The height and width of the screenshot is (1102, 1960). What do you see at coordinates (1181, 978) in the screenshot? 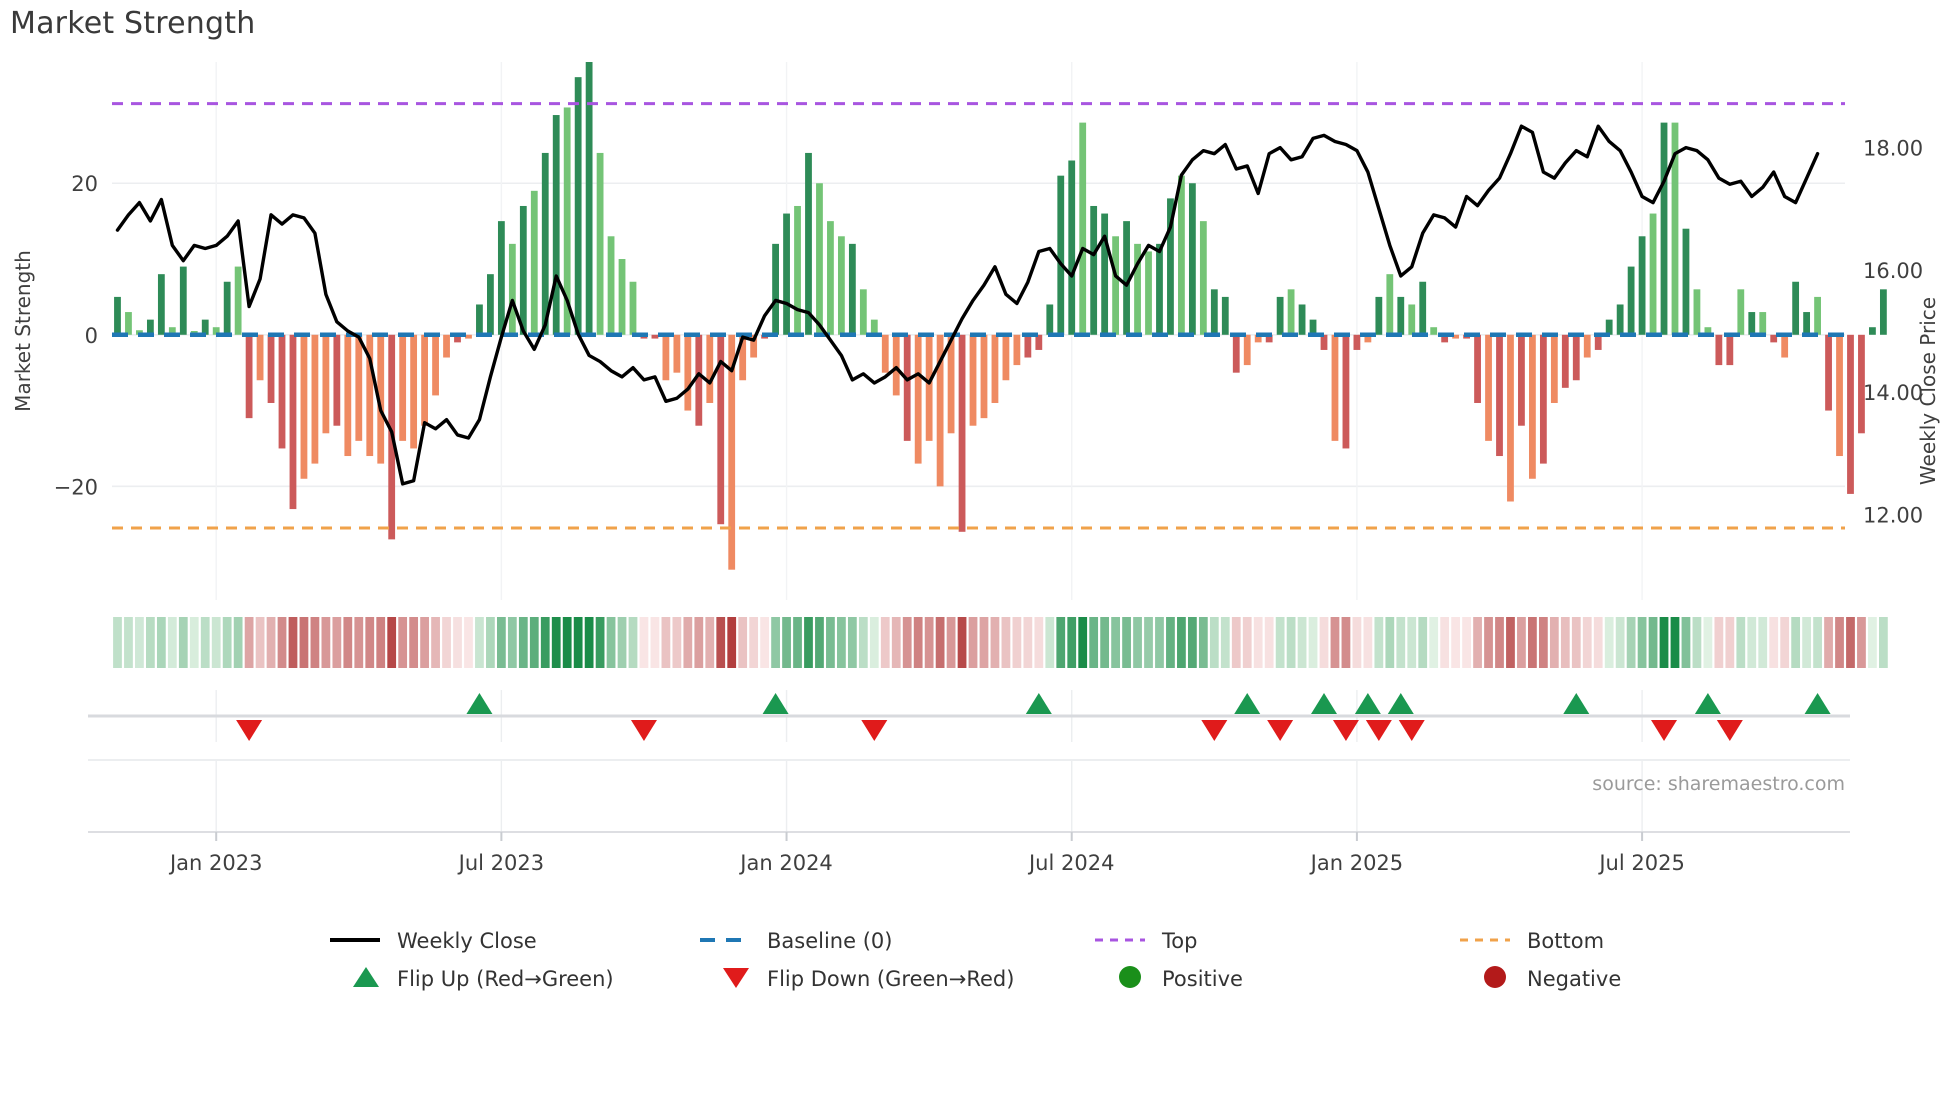
I see `legend-item-positive: Positive` at bounding box center [1181, 978].